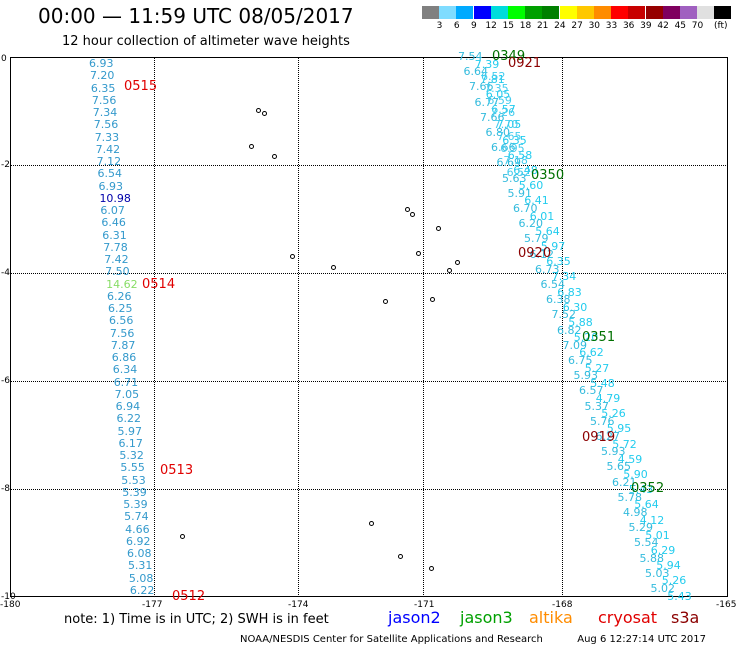 The image size is (740, 650). What do you see at coordinates (8, 597) in the screenshot?
I see `y-tick-label: -10` at bounding box center [8, 597].